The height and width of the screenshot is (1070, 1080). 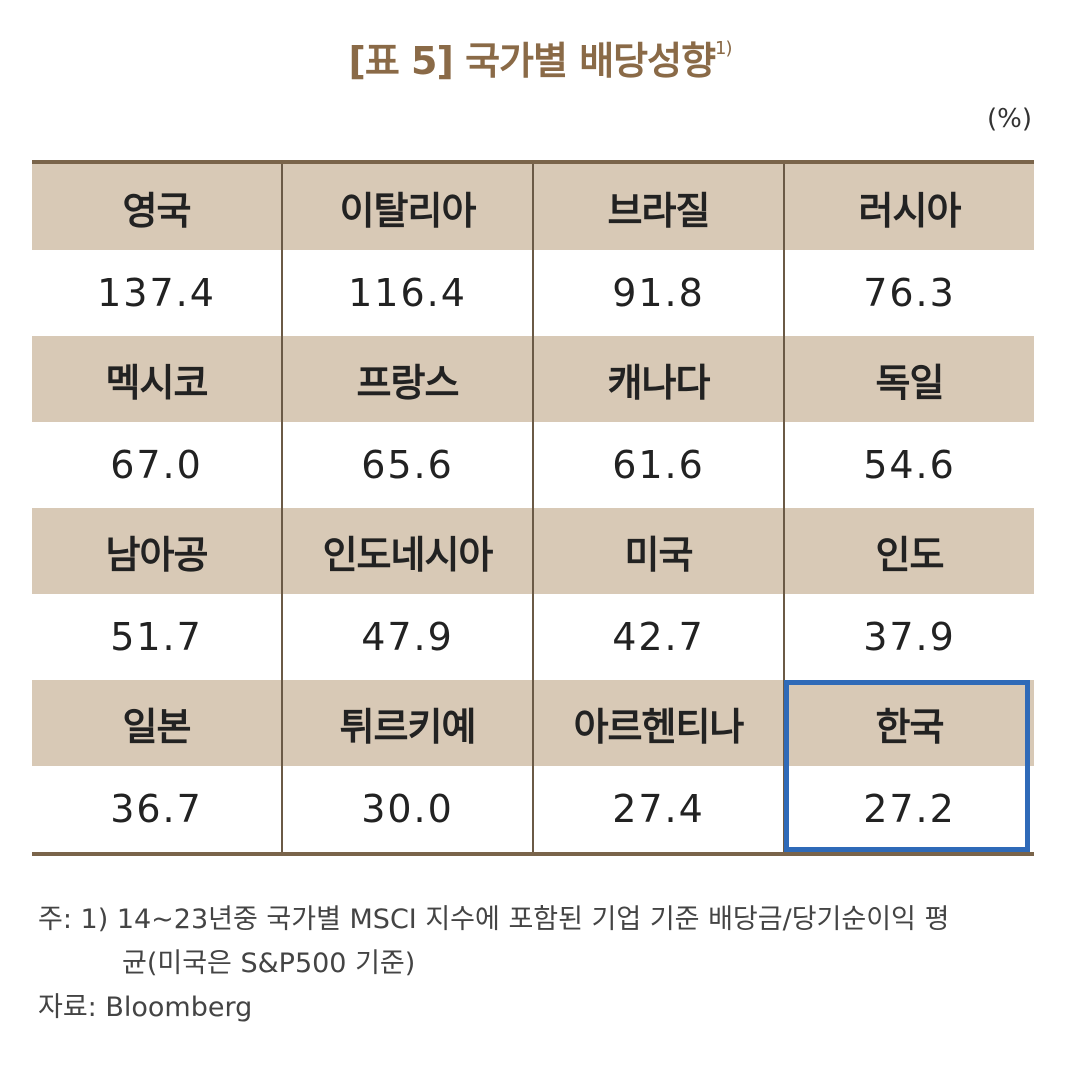 I want to click on country-cell: 캐나다, so click(x=657, y=379).